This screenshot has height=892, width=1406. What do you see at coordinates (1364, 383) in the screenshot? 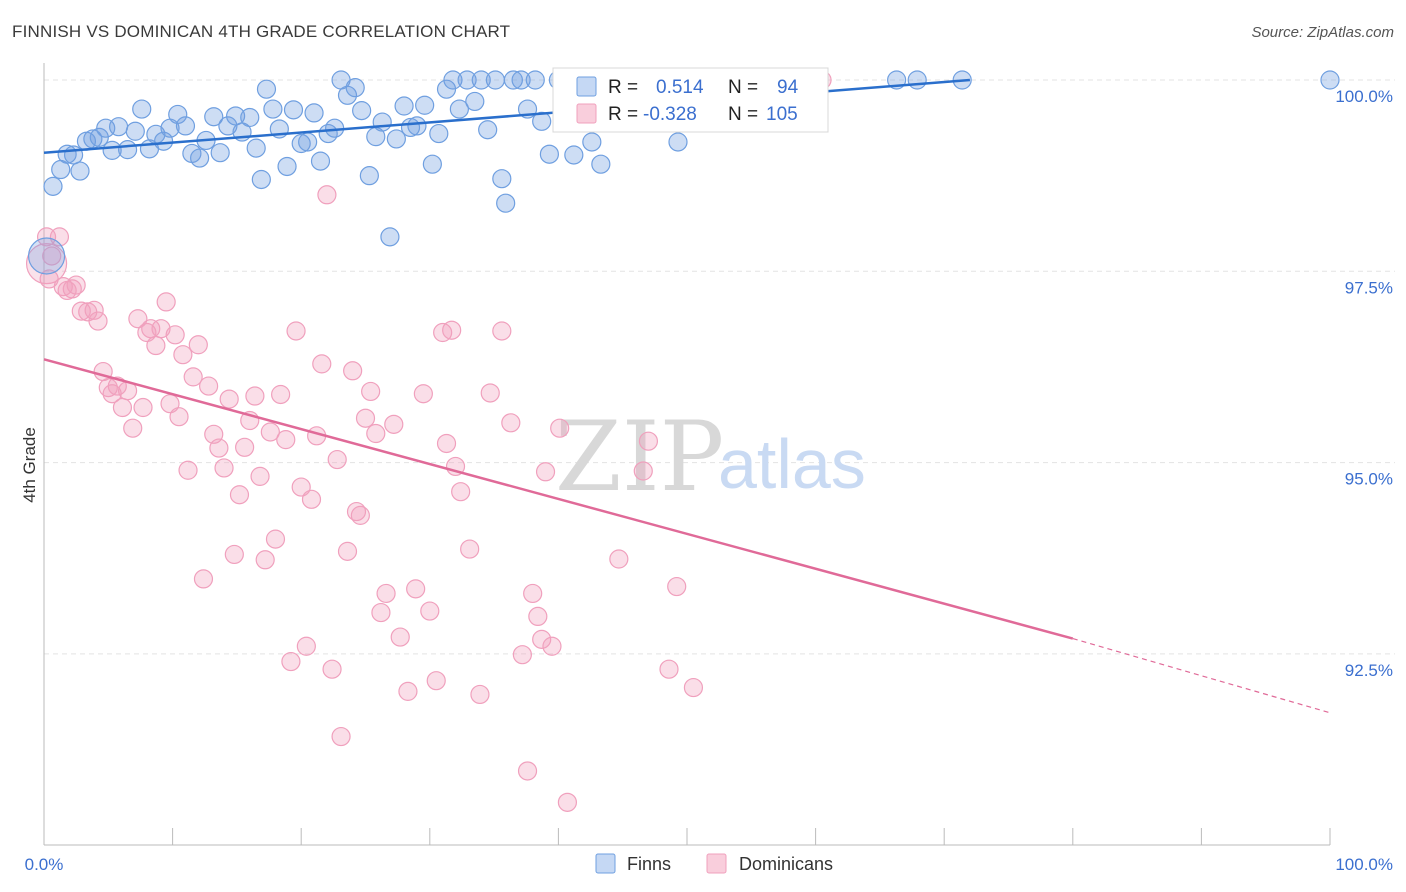
I see `y-tick-labels: 100.0% 97.5% 95.0% 92.5%` at bounding box center [1364, 383].